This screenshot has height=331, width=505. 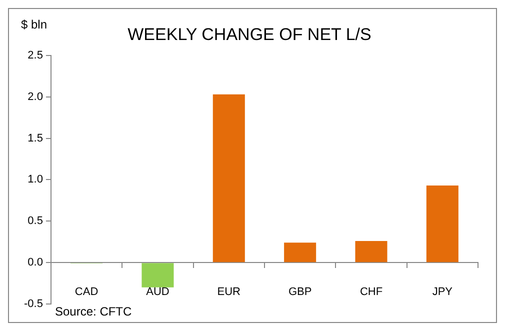 What do you see at coordinates (93, 311) in the screenshot?
I see `source-note: Source: CFTC` at bounding box center [93, 311].